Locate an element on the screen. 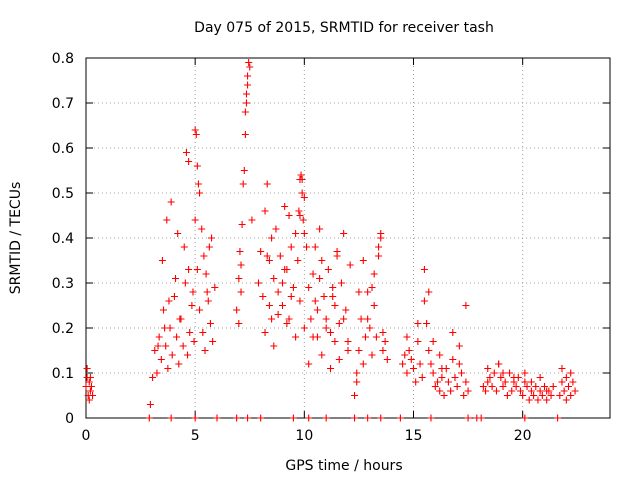 The image size is (640, 480). y-tick-label: 0.1 is located at coordinates (63, 374).